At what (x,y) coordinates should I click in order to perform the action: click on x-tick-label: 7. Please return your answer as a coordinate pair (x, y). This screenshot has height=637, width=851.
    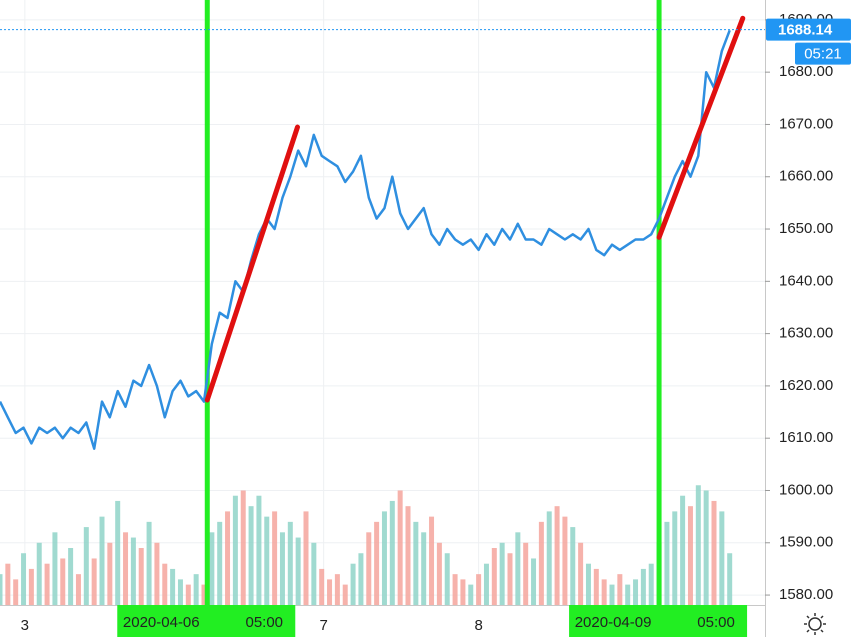
    Looking at the image, I should click on (323, 625).